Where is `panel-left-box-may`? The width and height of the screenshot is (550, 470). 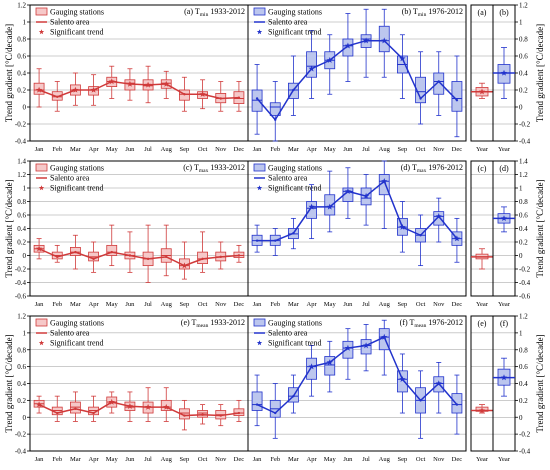
panel-left-box-may is located at coordinates (112, 245).